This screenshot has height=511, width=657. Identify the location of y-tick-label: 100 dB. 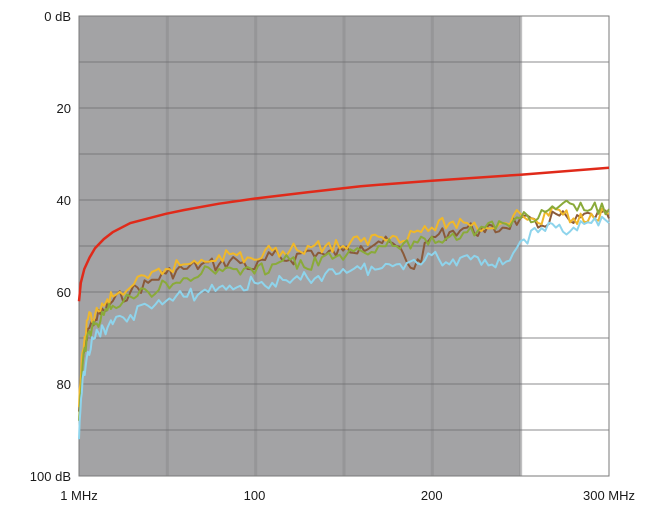
(50, 476).